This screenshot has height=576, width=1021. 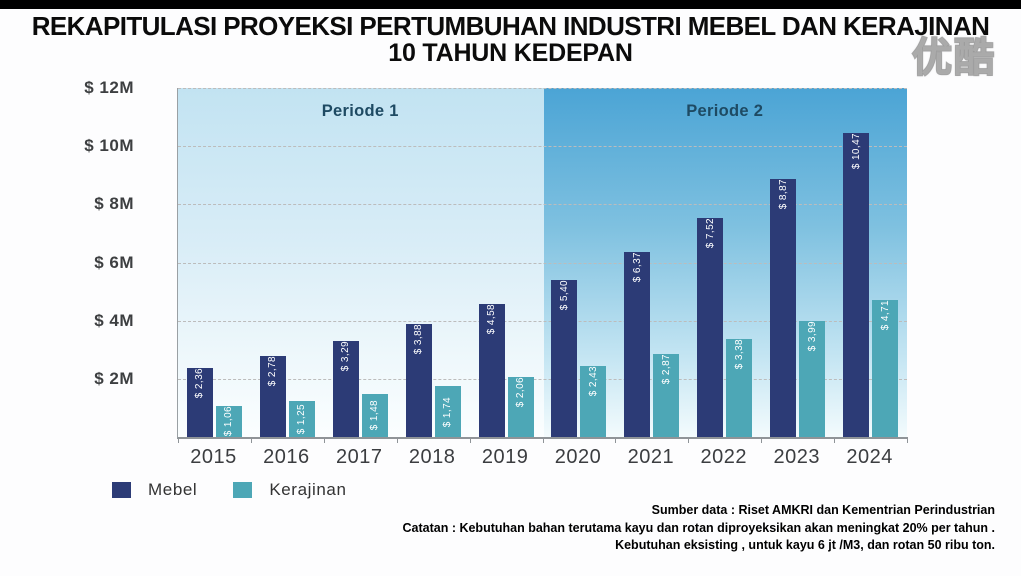 What do you see at coordinates (308, 489) in the screenshot?
I see `legend-label: Kerajinan` at bounding box center [308, 489].